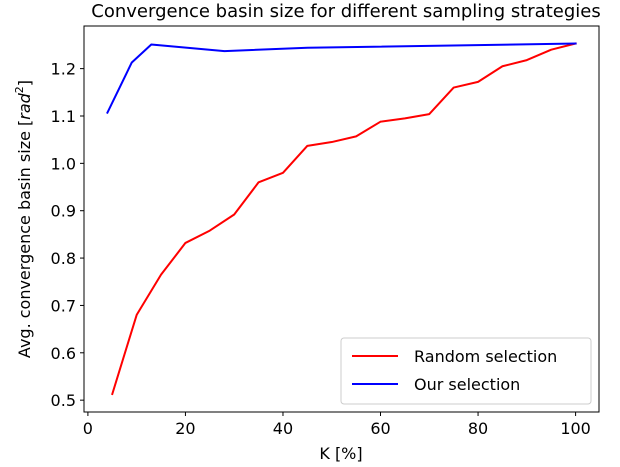  I want to click on x-tick-label: 40, so click(283, 428).